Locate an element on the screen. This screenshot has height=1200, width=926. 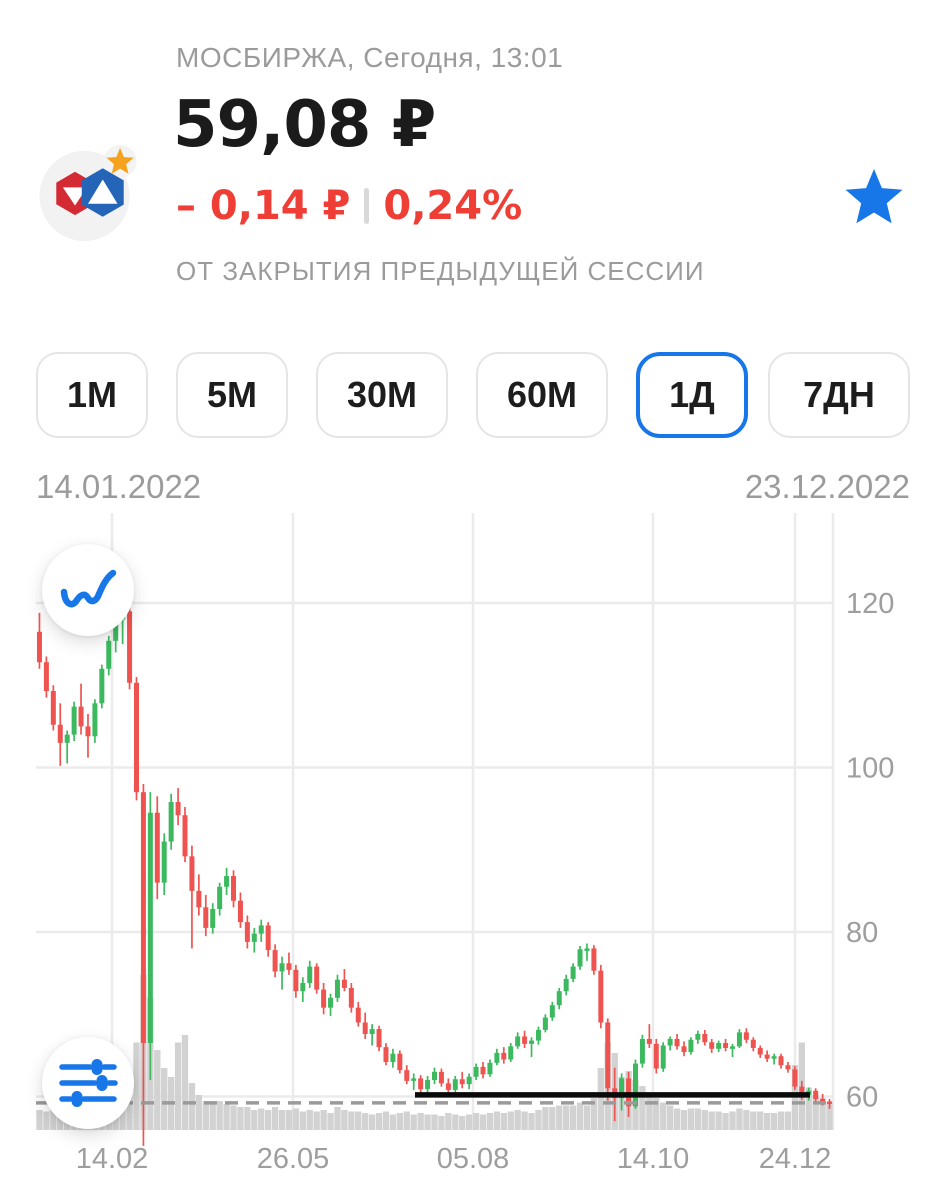
timeframe-1m: 1M is located at coordinates (92, 395).